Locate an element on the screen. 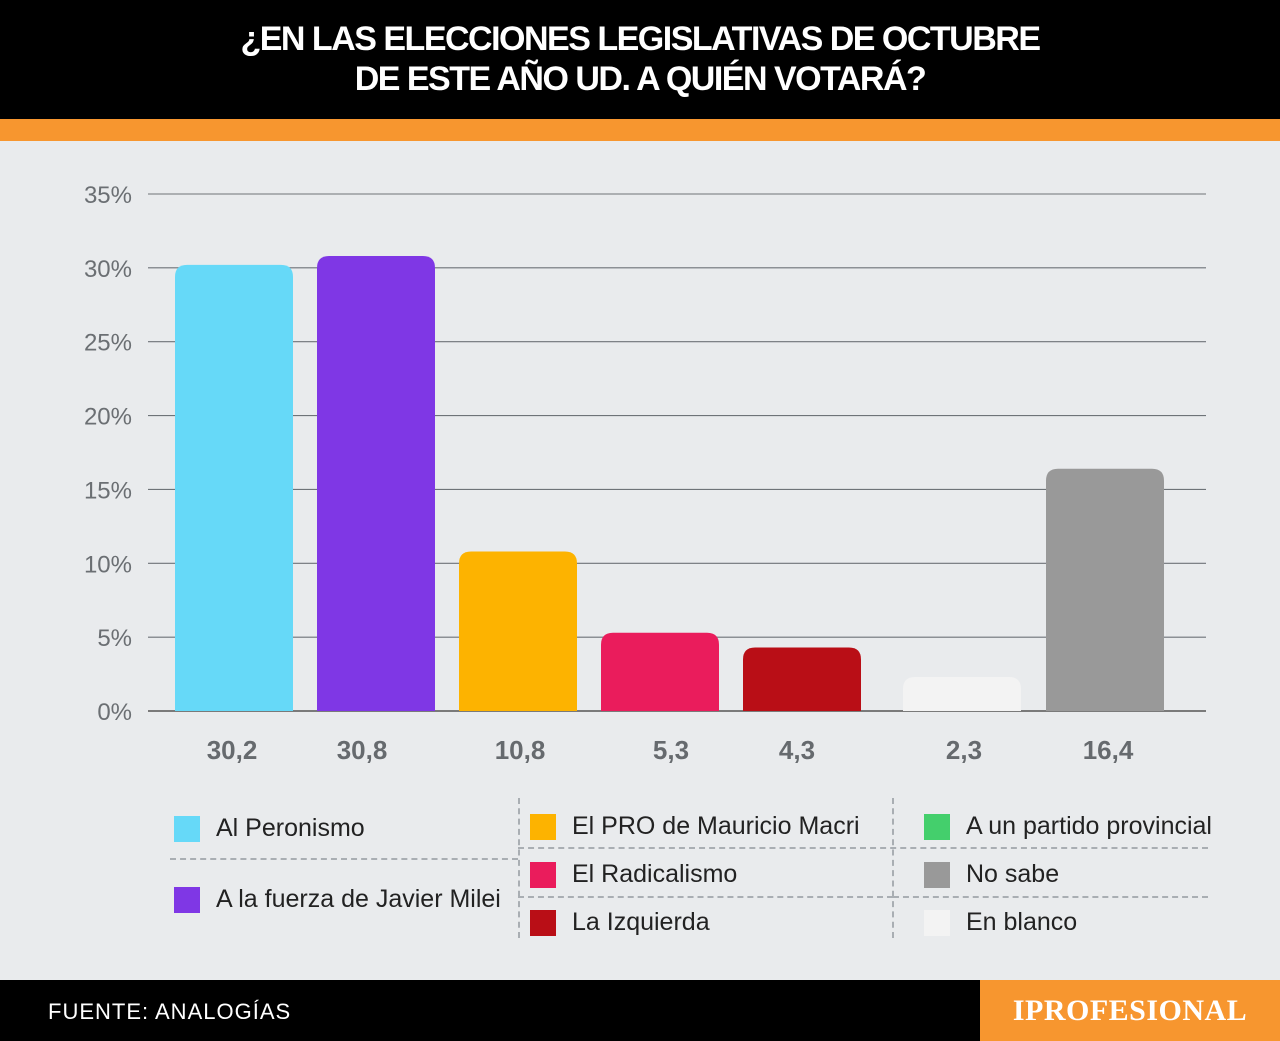 The image size is (1280, 1041). legend-label: Al Peronismo is located at coordinates (290, 828).